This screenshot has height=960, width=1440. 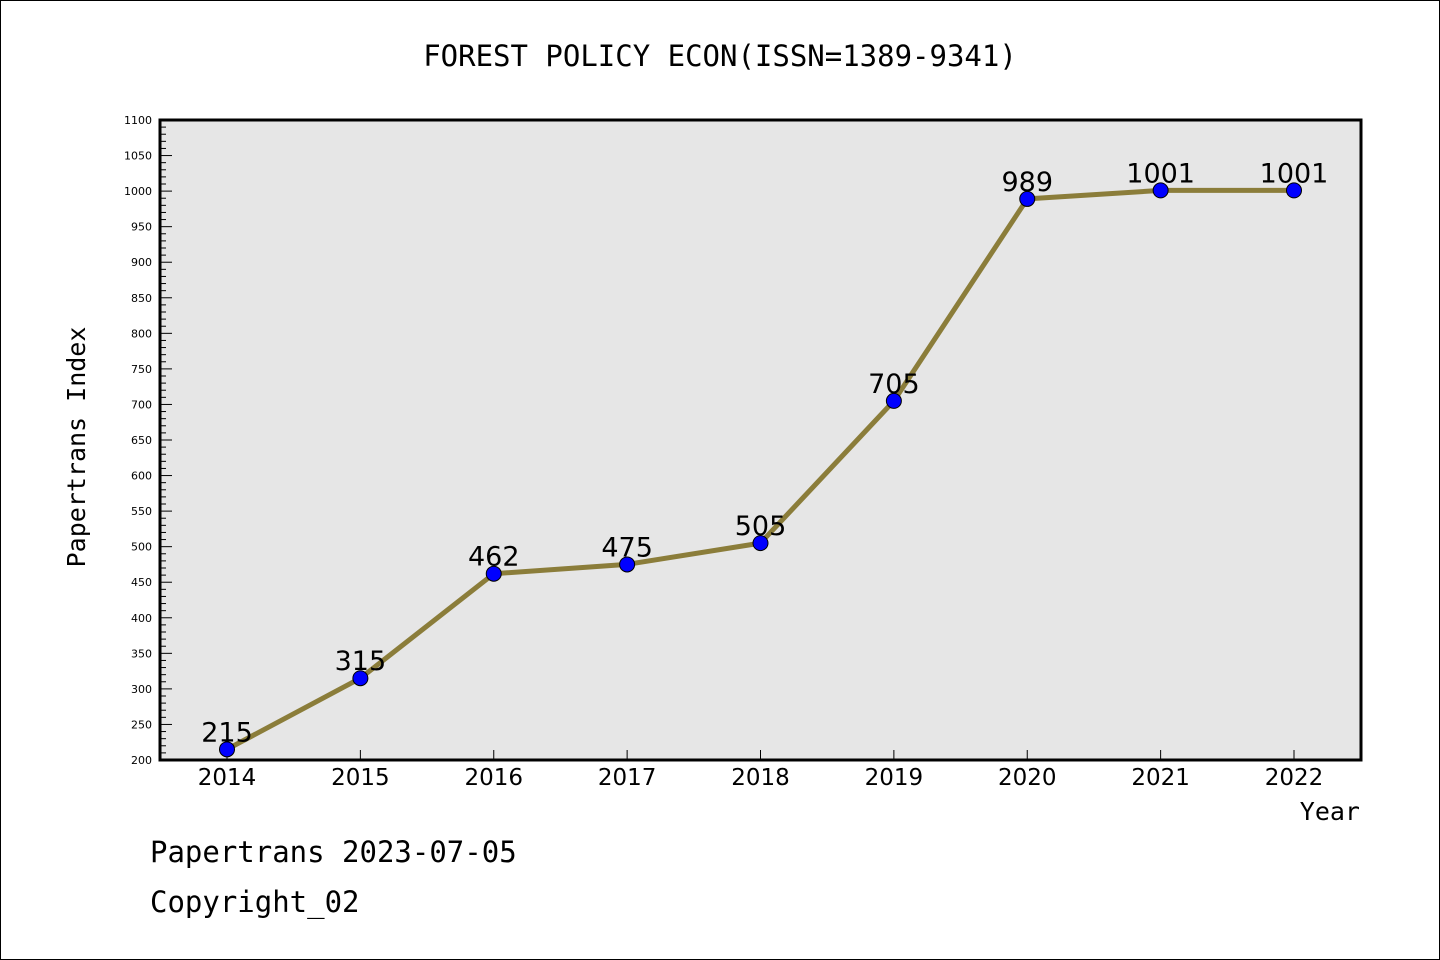 What do you see at coordinates (141, 582) in the screenshot?
I see `y-tick-label: 450` at bounding box center [141, 582].